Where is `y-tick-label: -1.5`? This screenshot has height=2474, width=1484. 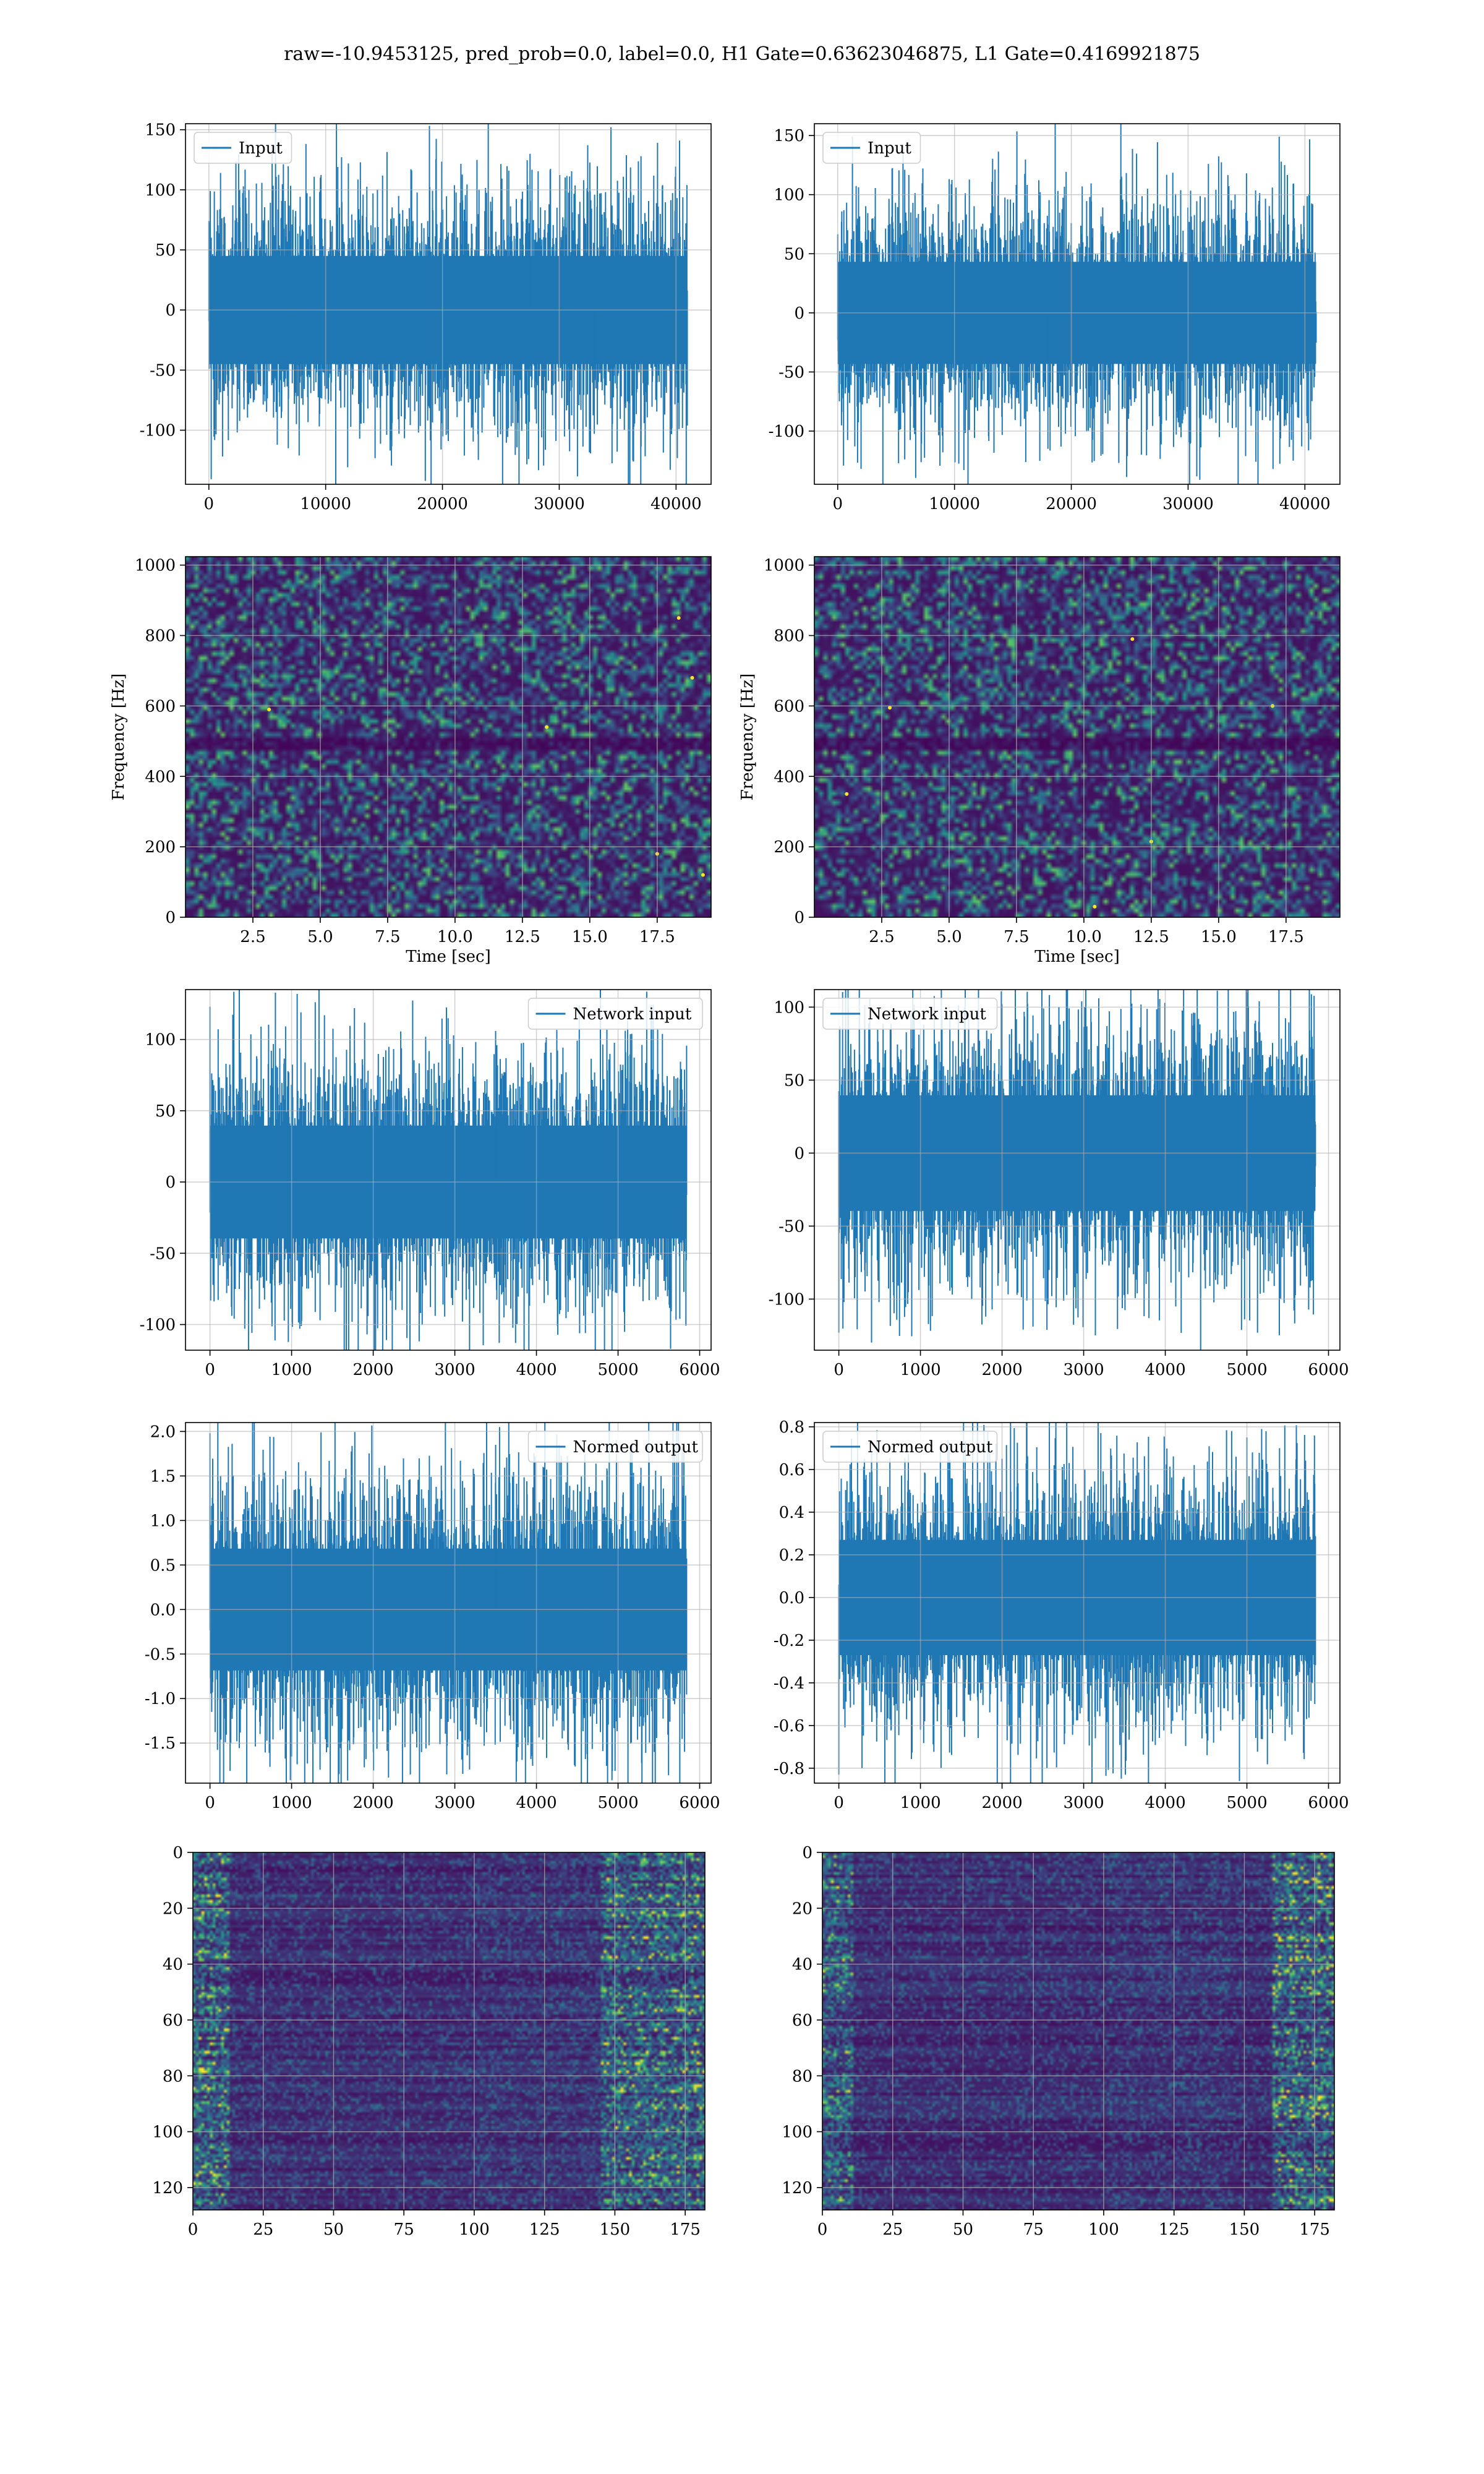 y-tick-label: -1.5 is located at coordinates (160, 1744).